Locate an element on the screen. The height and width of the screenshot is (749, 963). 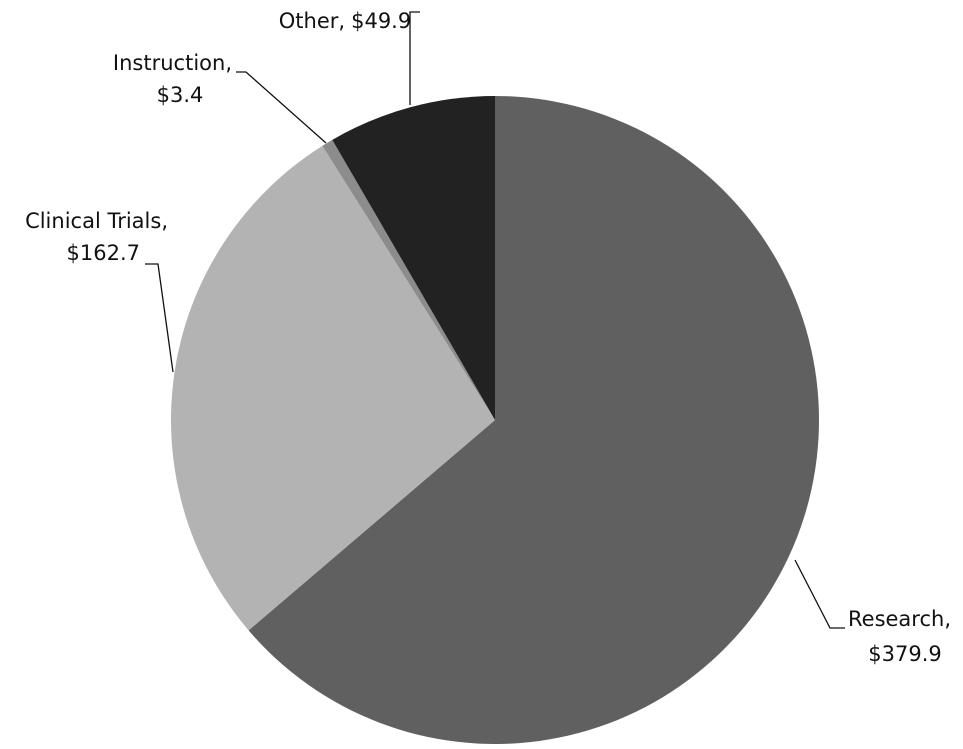
category-name: Clinical Trials, is located at coordinates (96, 221).